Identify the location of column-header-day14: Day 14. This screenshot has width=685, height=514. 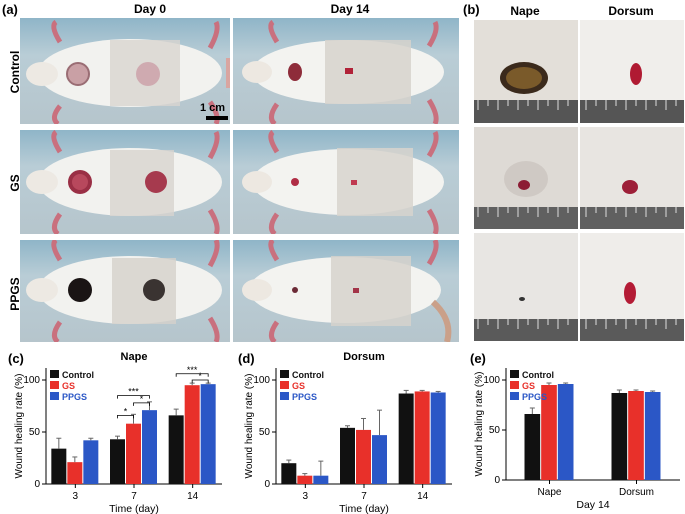
(350, 9).